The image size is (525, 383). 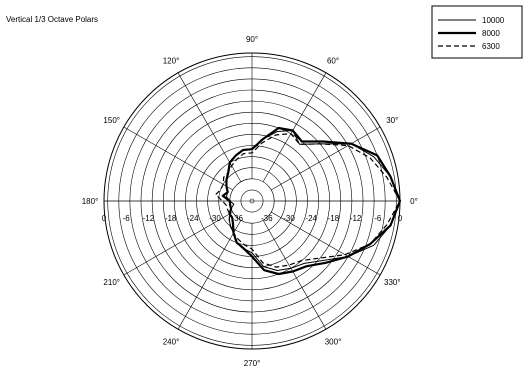 I want to click on angle-tick-label: 330°, so click(x=392, y=282).